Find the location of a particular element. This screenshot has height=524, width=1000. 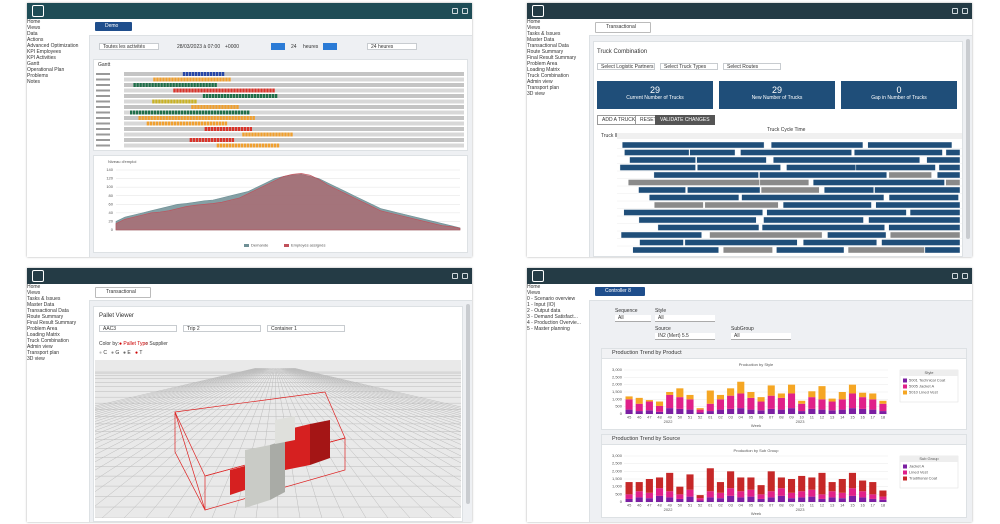

button: VALIDATE CHANGES is located at coordinates (685, 120).